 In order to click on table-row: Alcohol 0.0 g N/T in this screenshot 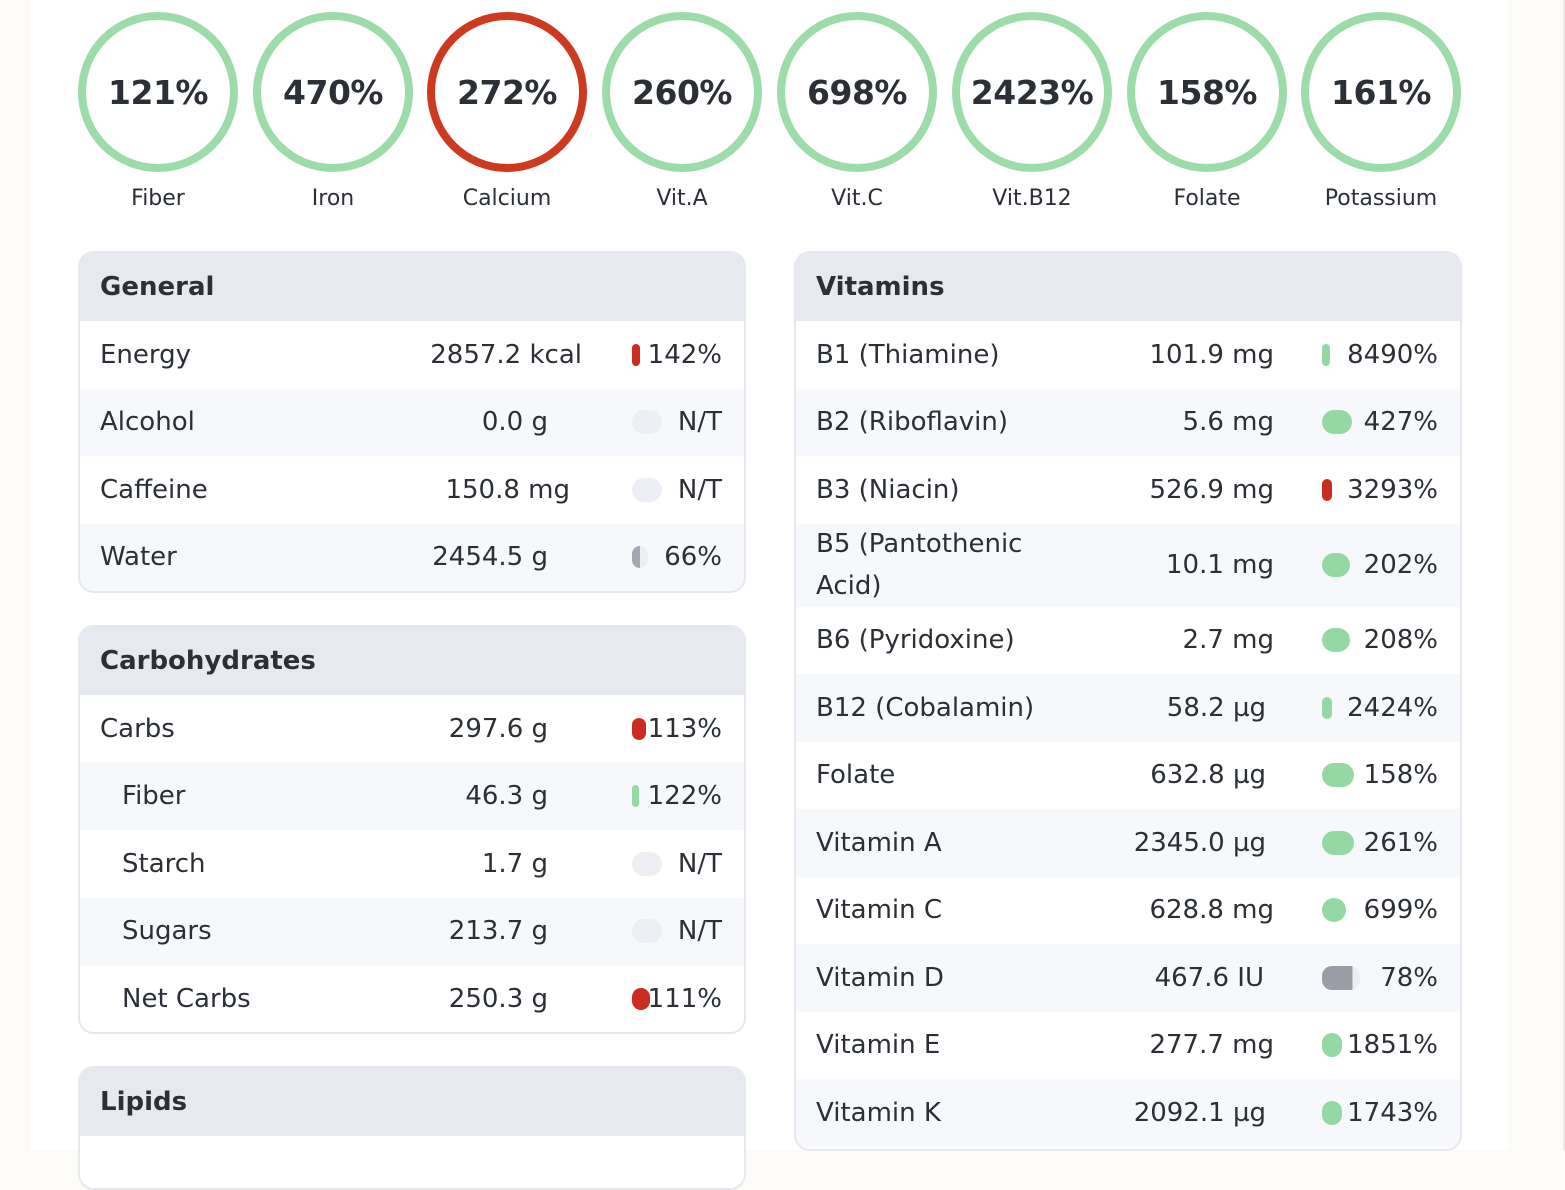, I will do `click(412, 422)`.